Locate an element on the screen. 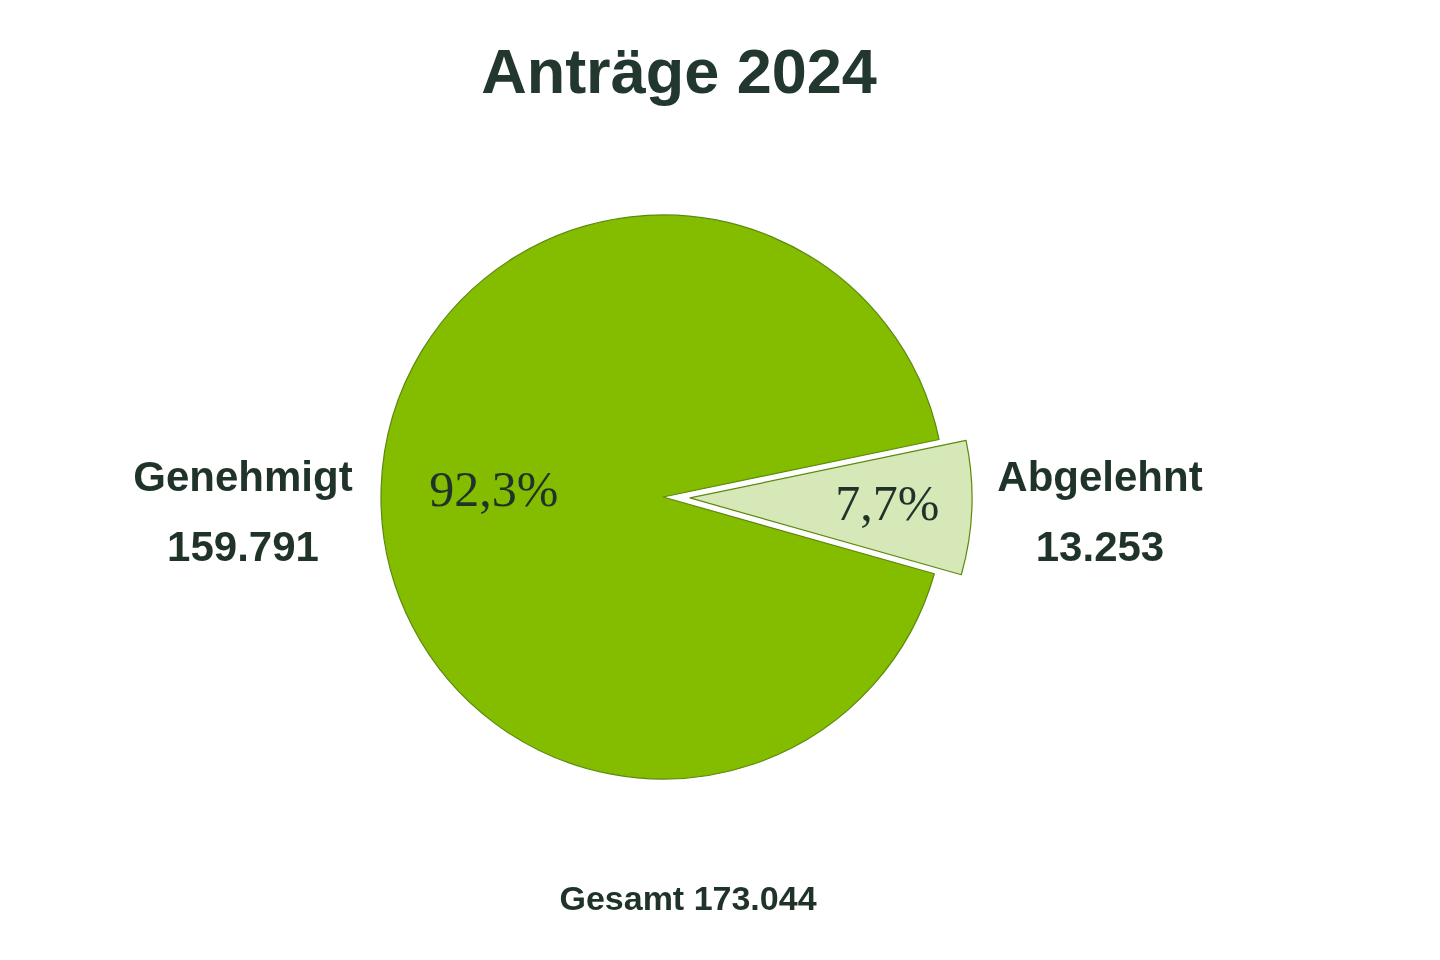  chart-title: Anträge 2024 is located at coordinates (679, 71).